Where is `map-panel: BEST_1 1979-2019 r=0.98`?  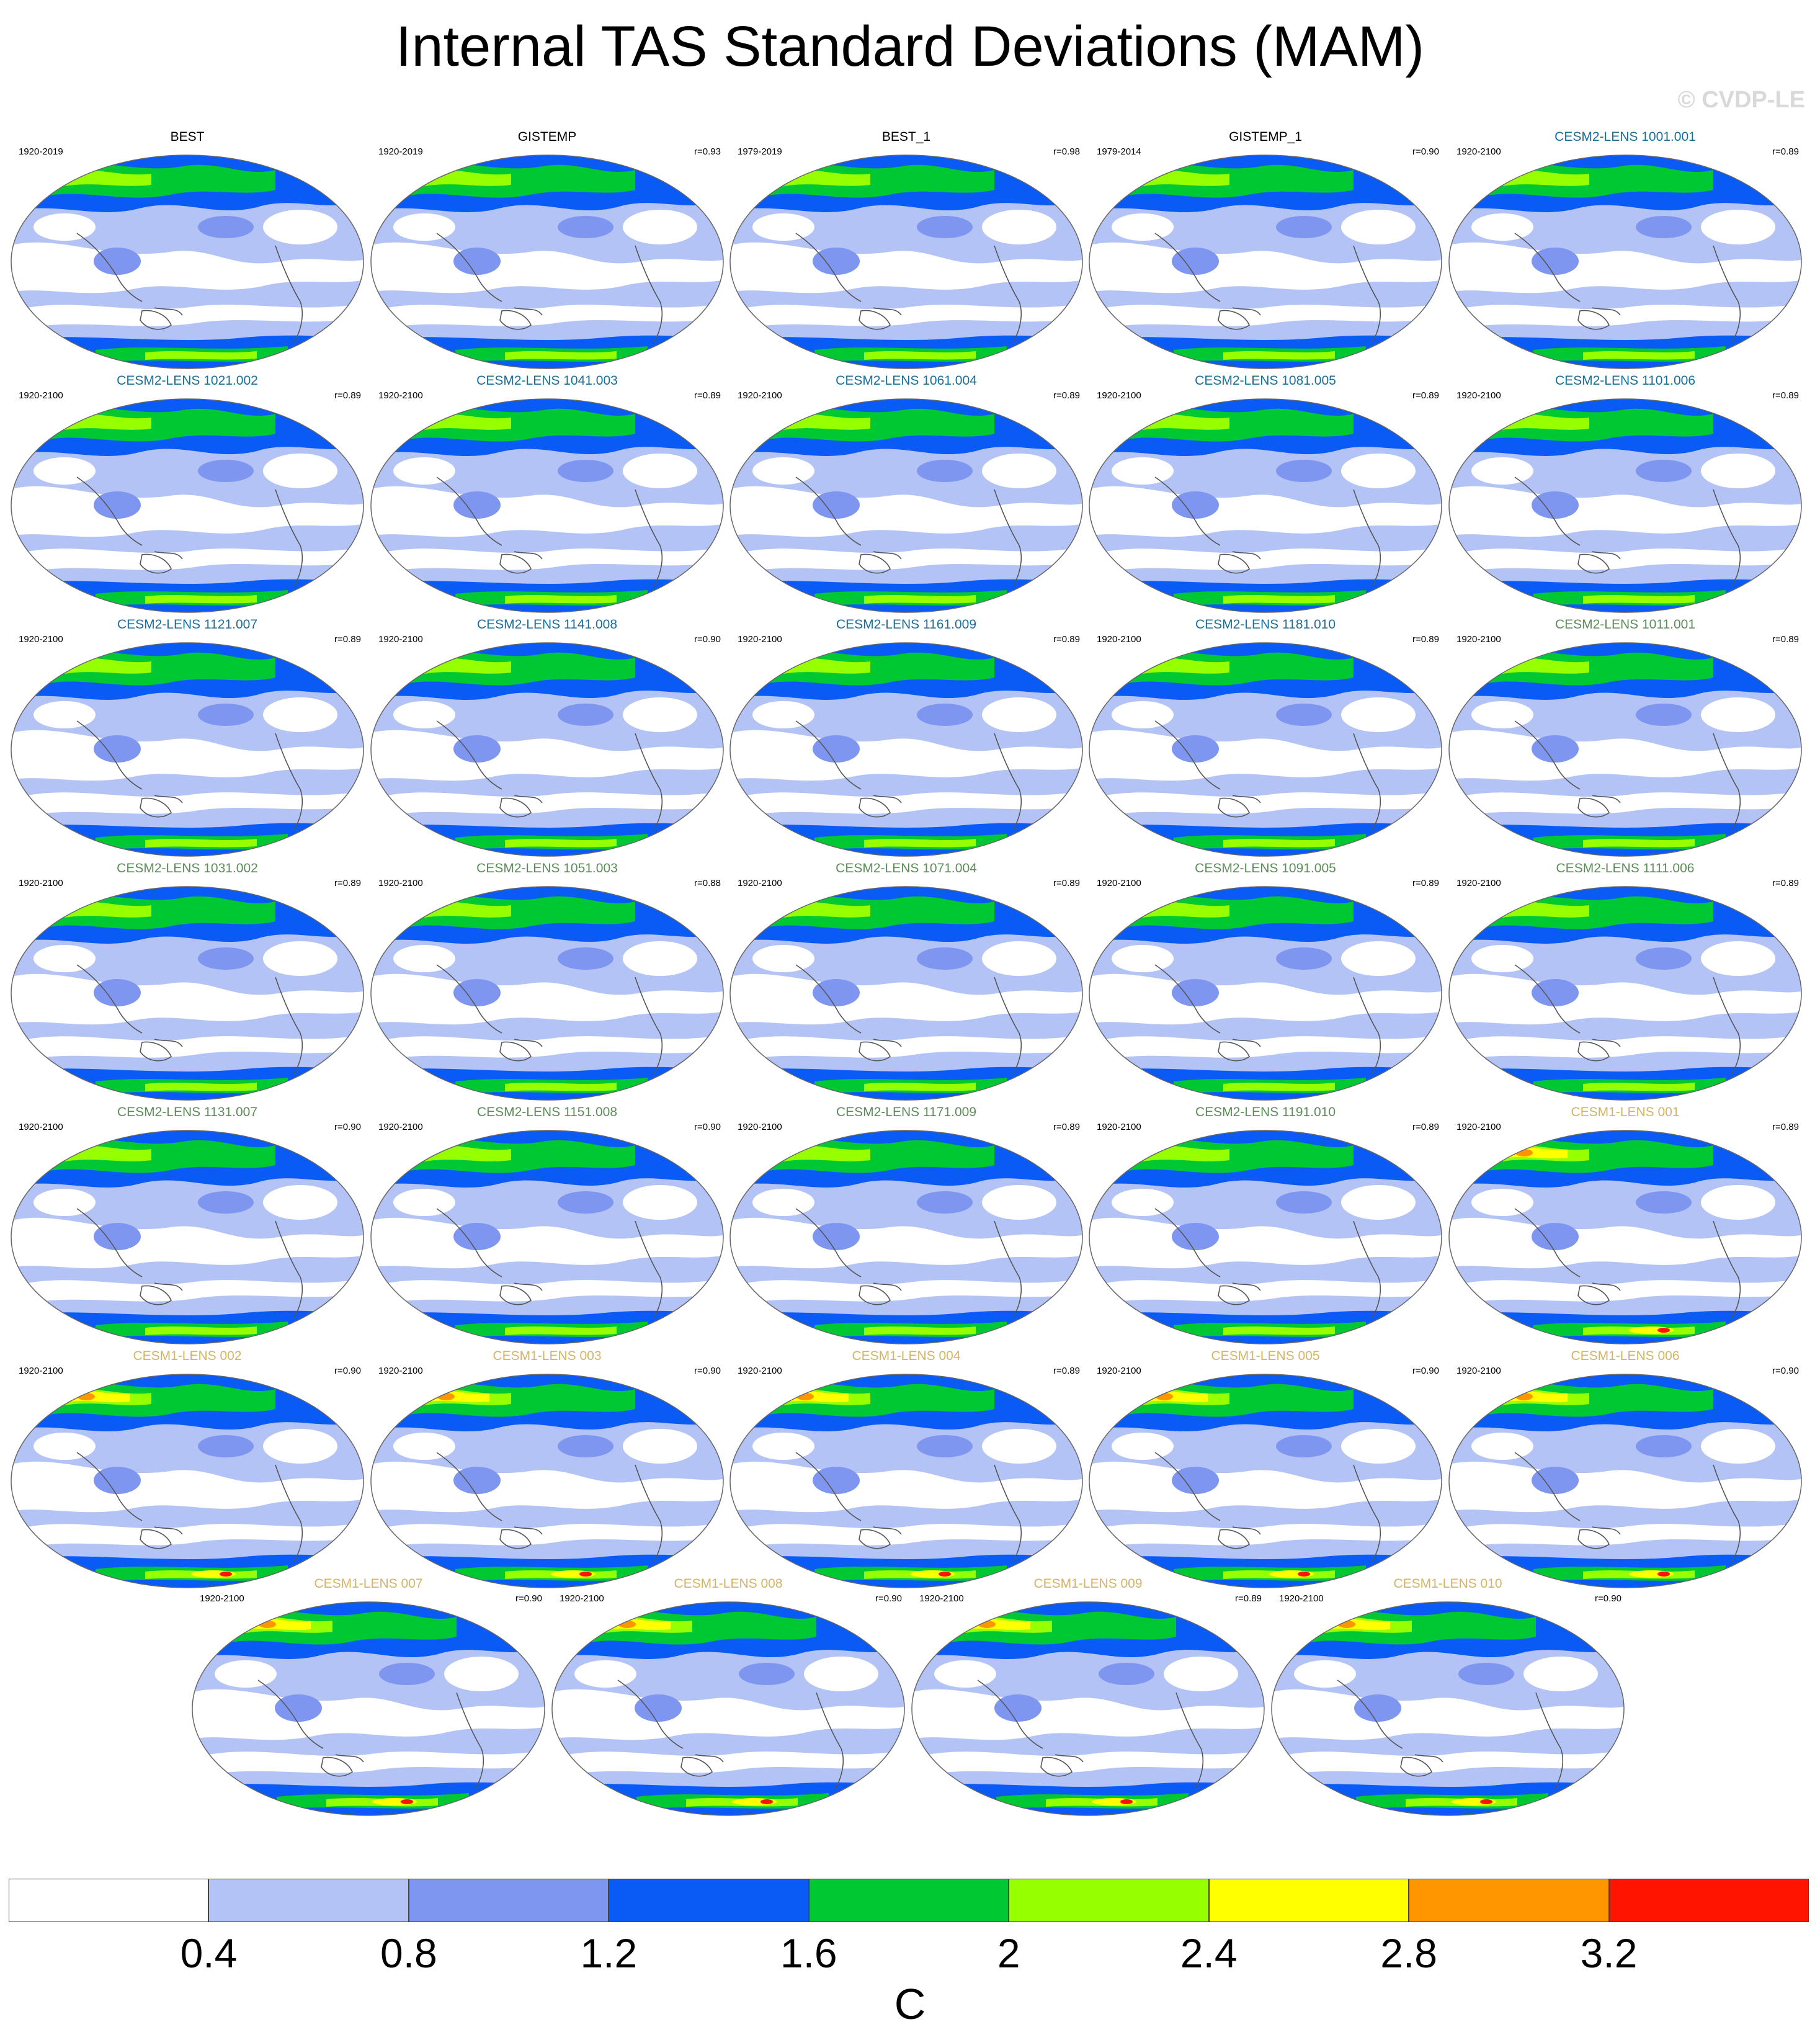
map-panel: BEST_1 1979-2019 r=0.98 is located at coordinates (906, 250).